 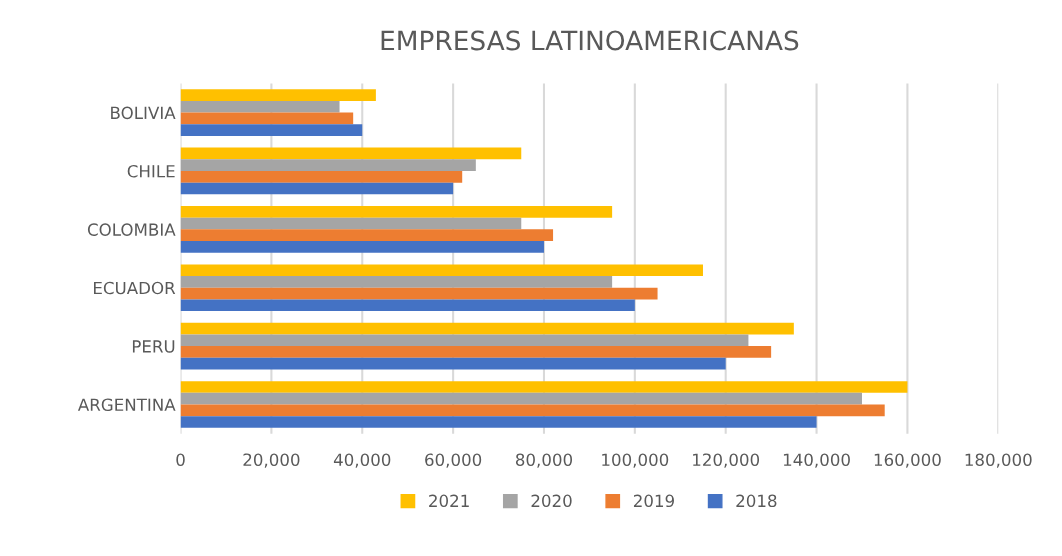 I want to click on y-tick-label: CHILE, so click(x=151, y=171).